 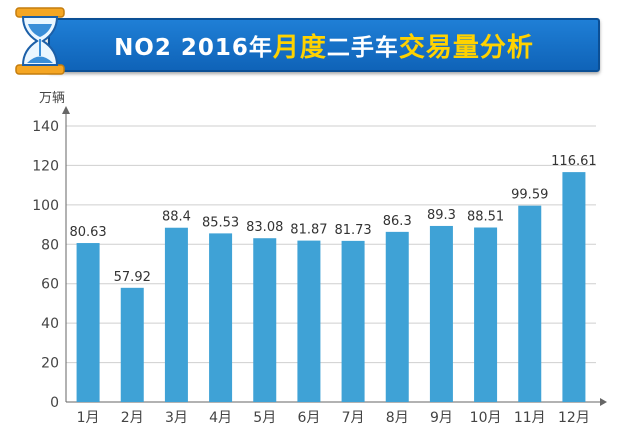 What do you see at coordinates (574, 161) in the screenshot?
I see `data-label: 116.61` at bounding box center [574, 161].